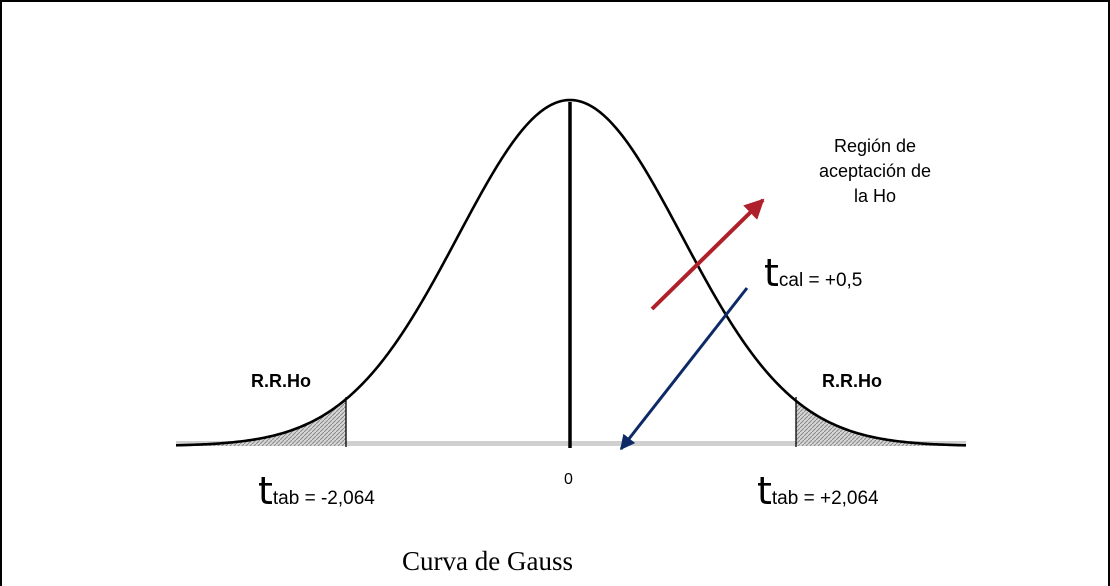  What do you see at coordinates (791, 280) in the screenshot?
I see `t-cal-subscript: cal` at bounding box center [791, 280].